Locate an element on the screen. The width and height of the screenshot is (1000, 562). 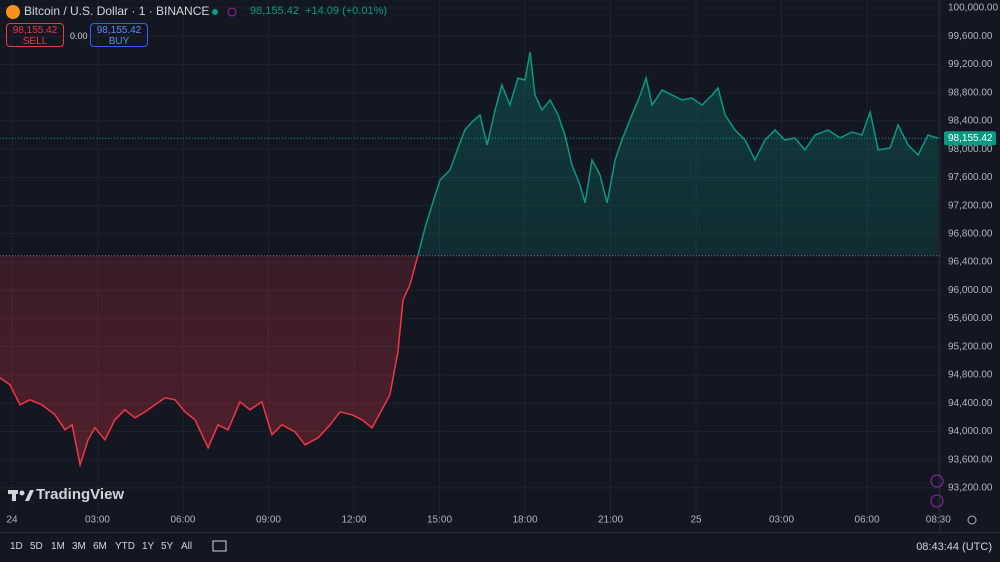
coin-icon is located at coordinates (13, 12).